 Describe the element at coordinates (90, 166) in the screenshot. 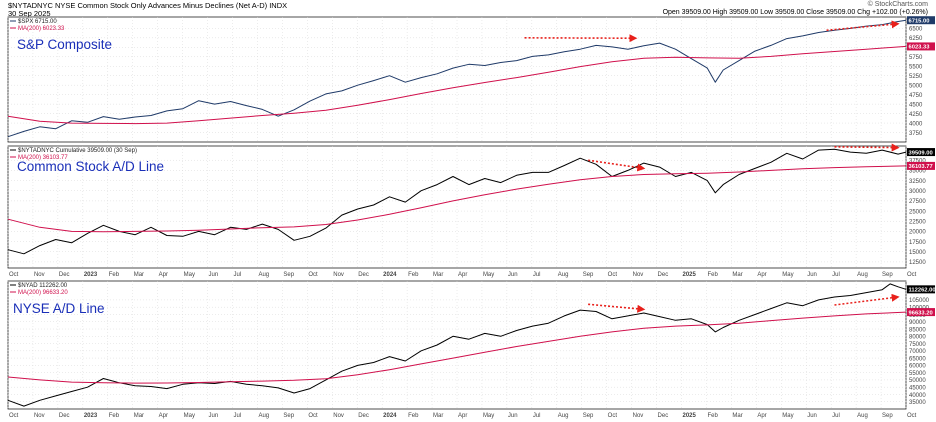

I see `panel-label: Common Stock A/D Line` at that location.